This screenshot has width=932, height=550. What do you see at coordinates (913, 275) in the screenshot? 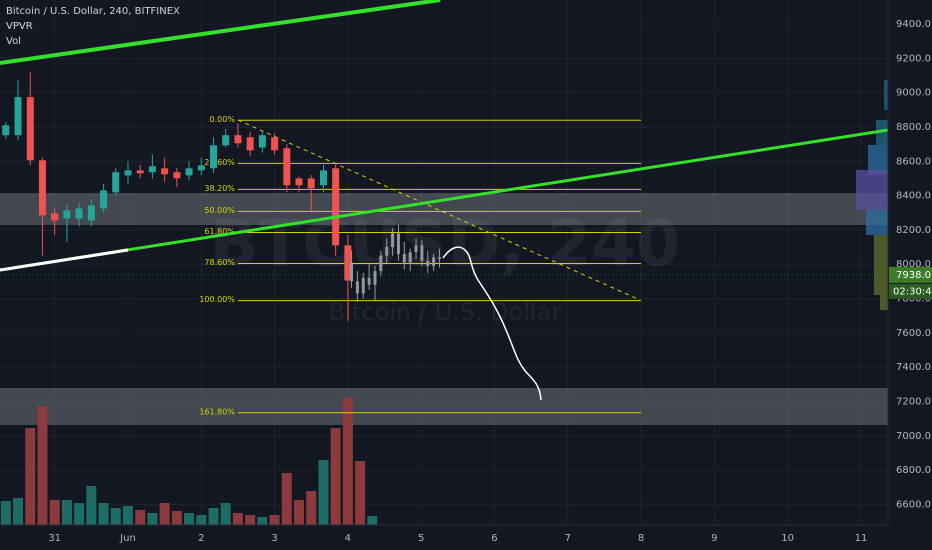
I see `last-price-label: 7938.0` at bounding box center [913, 275].